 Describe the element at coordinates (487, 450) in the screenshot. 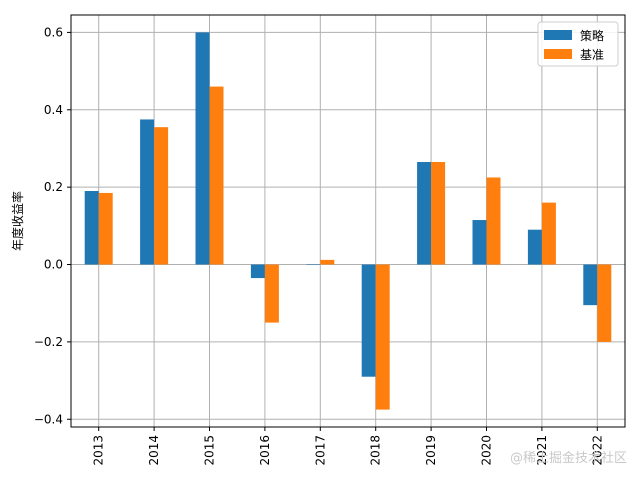

I see `x-tick-label: 2020` at that location.